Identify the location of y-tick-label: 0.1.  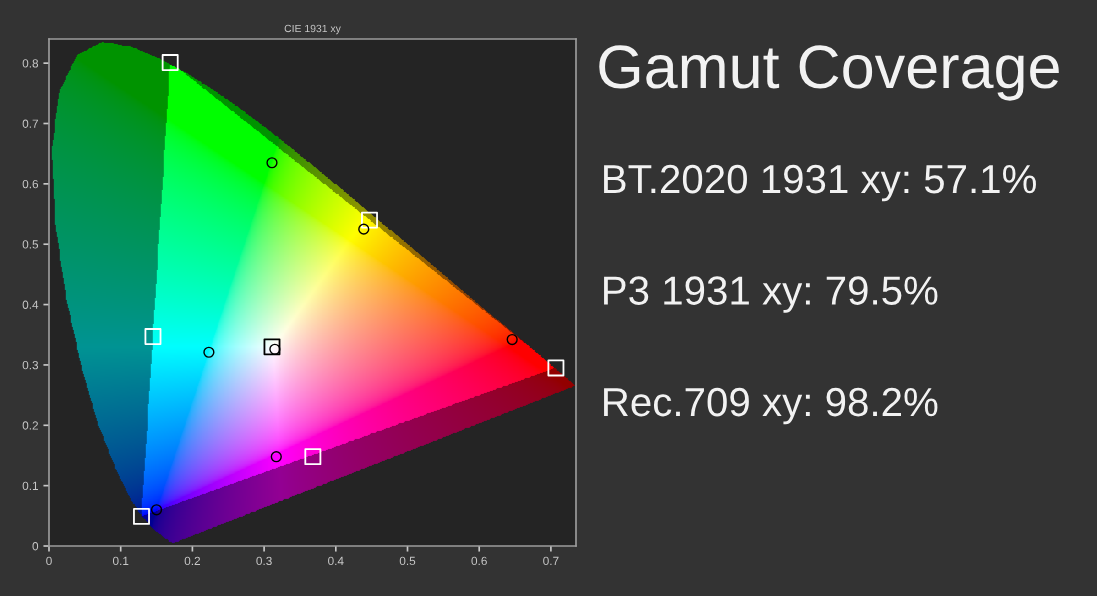
(30, 486).